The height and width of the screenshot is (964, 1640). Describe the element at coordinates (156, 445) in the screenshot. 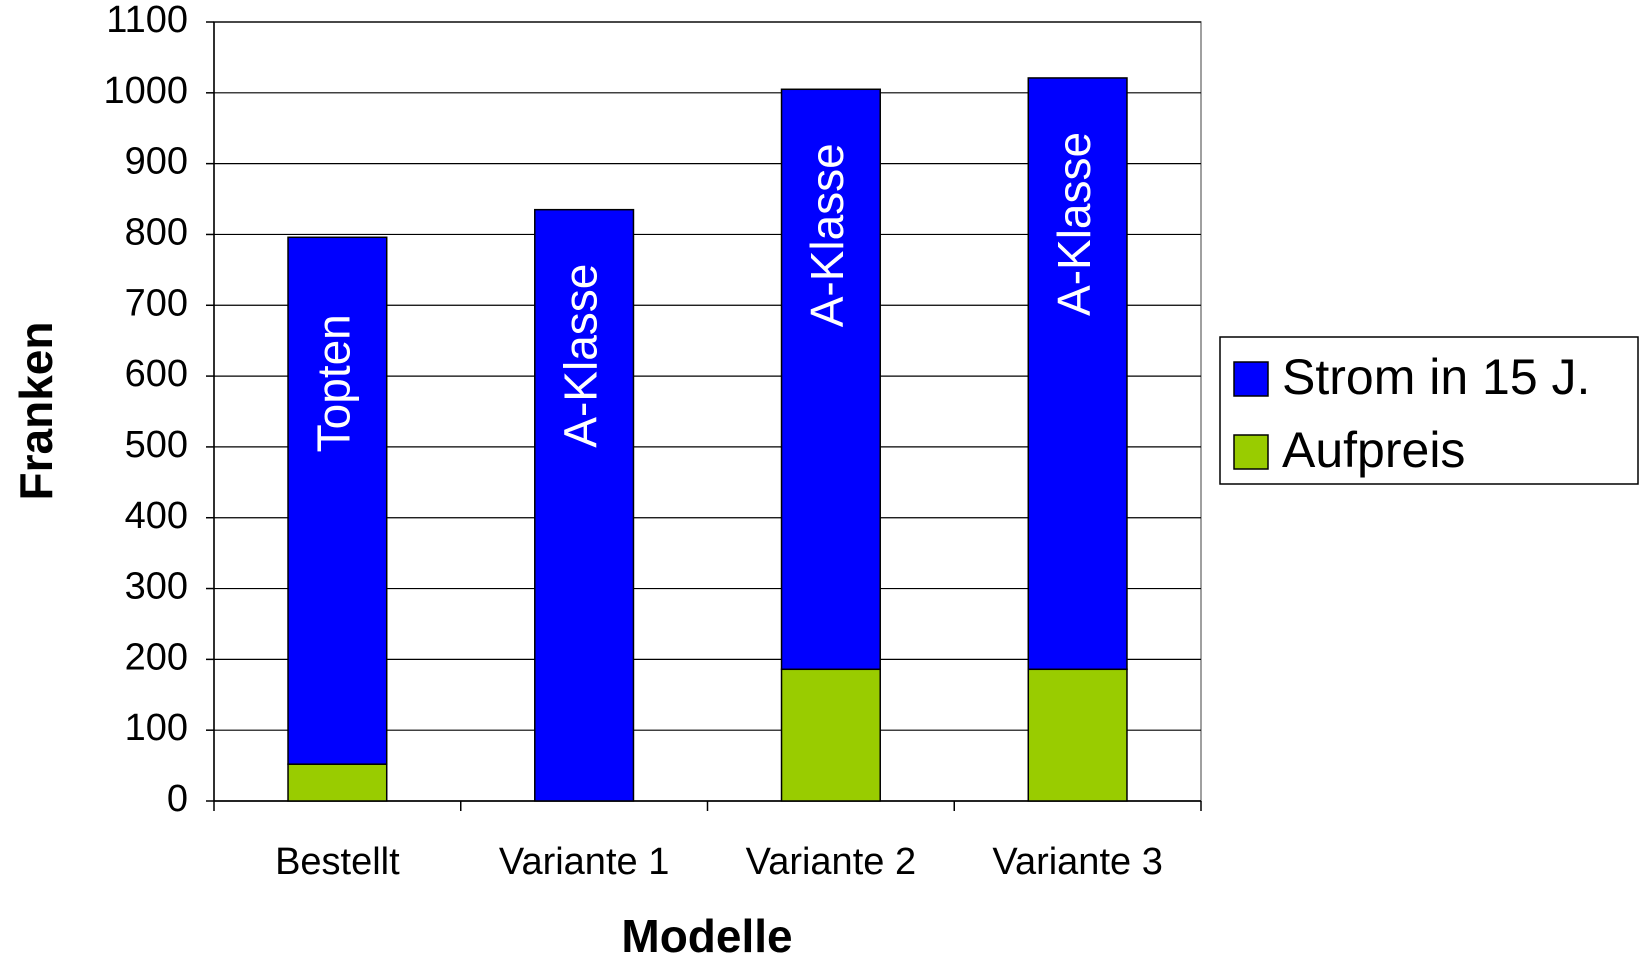

I see `y-tick-label: 500` at that location.